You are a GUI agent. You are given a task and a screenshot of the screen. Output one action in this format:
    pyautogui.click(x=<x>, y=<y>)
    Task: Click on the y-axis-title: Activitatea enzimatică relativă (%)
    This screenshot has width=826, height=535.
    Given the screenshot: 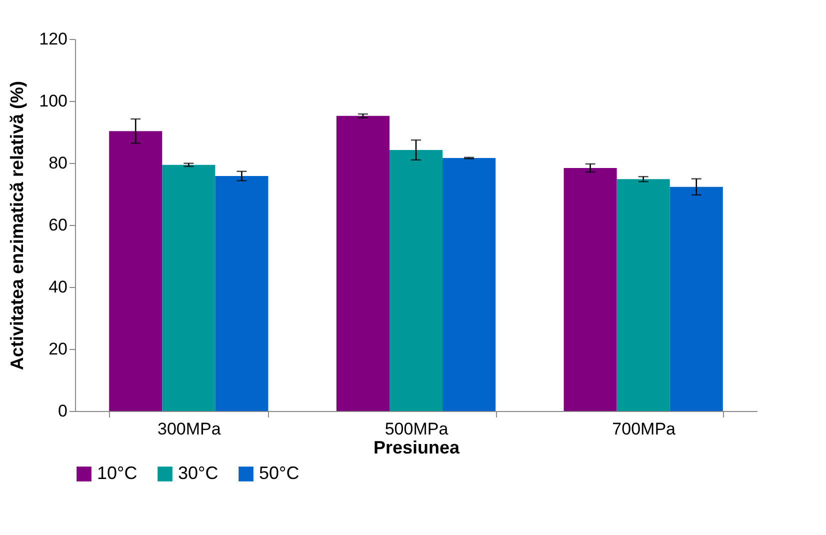 What is the action you would take?
    pyautogui.click(x=17, y=225)
    